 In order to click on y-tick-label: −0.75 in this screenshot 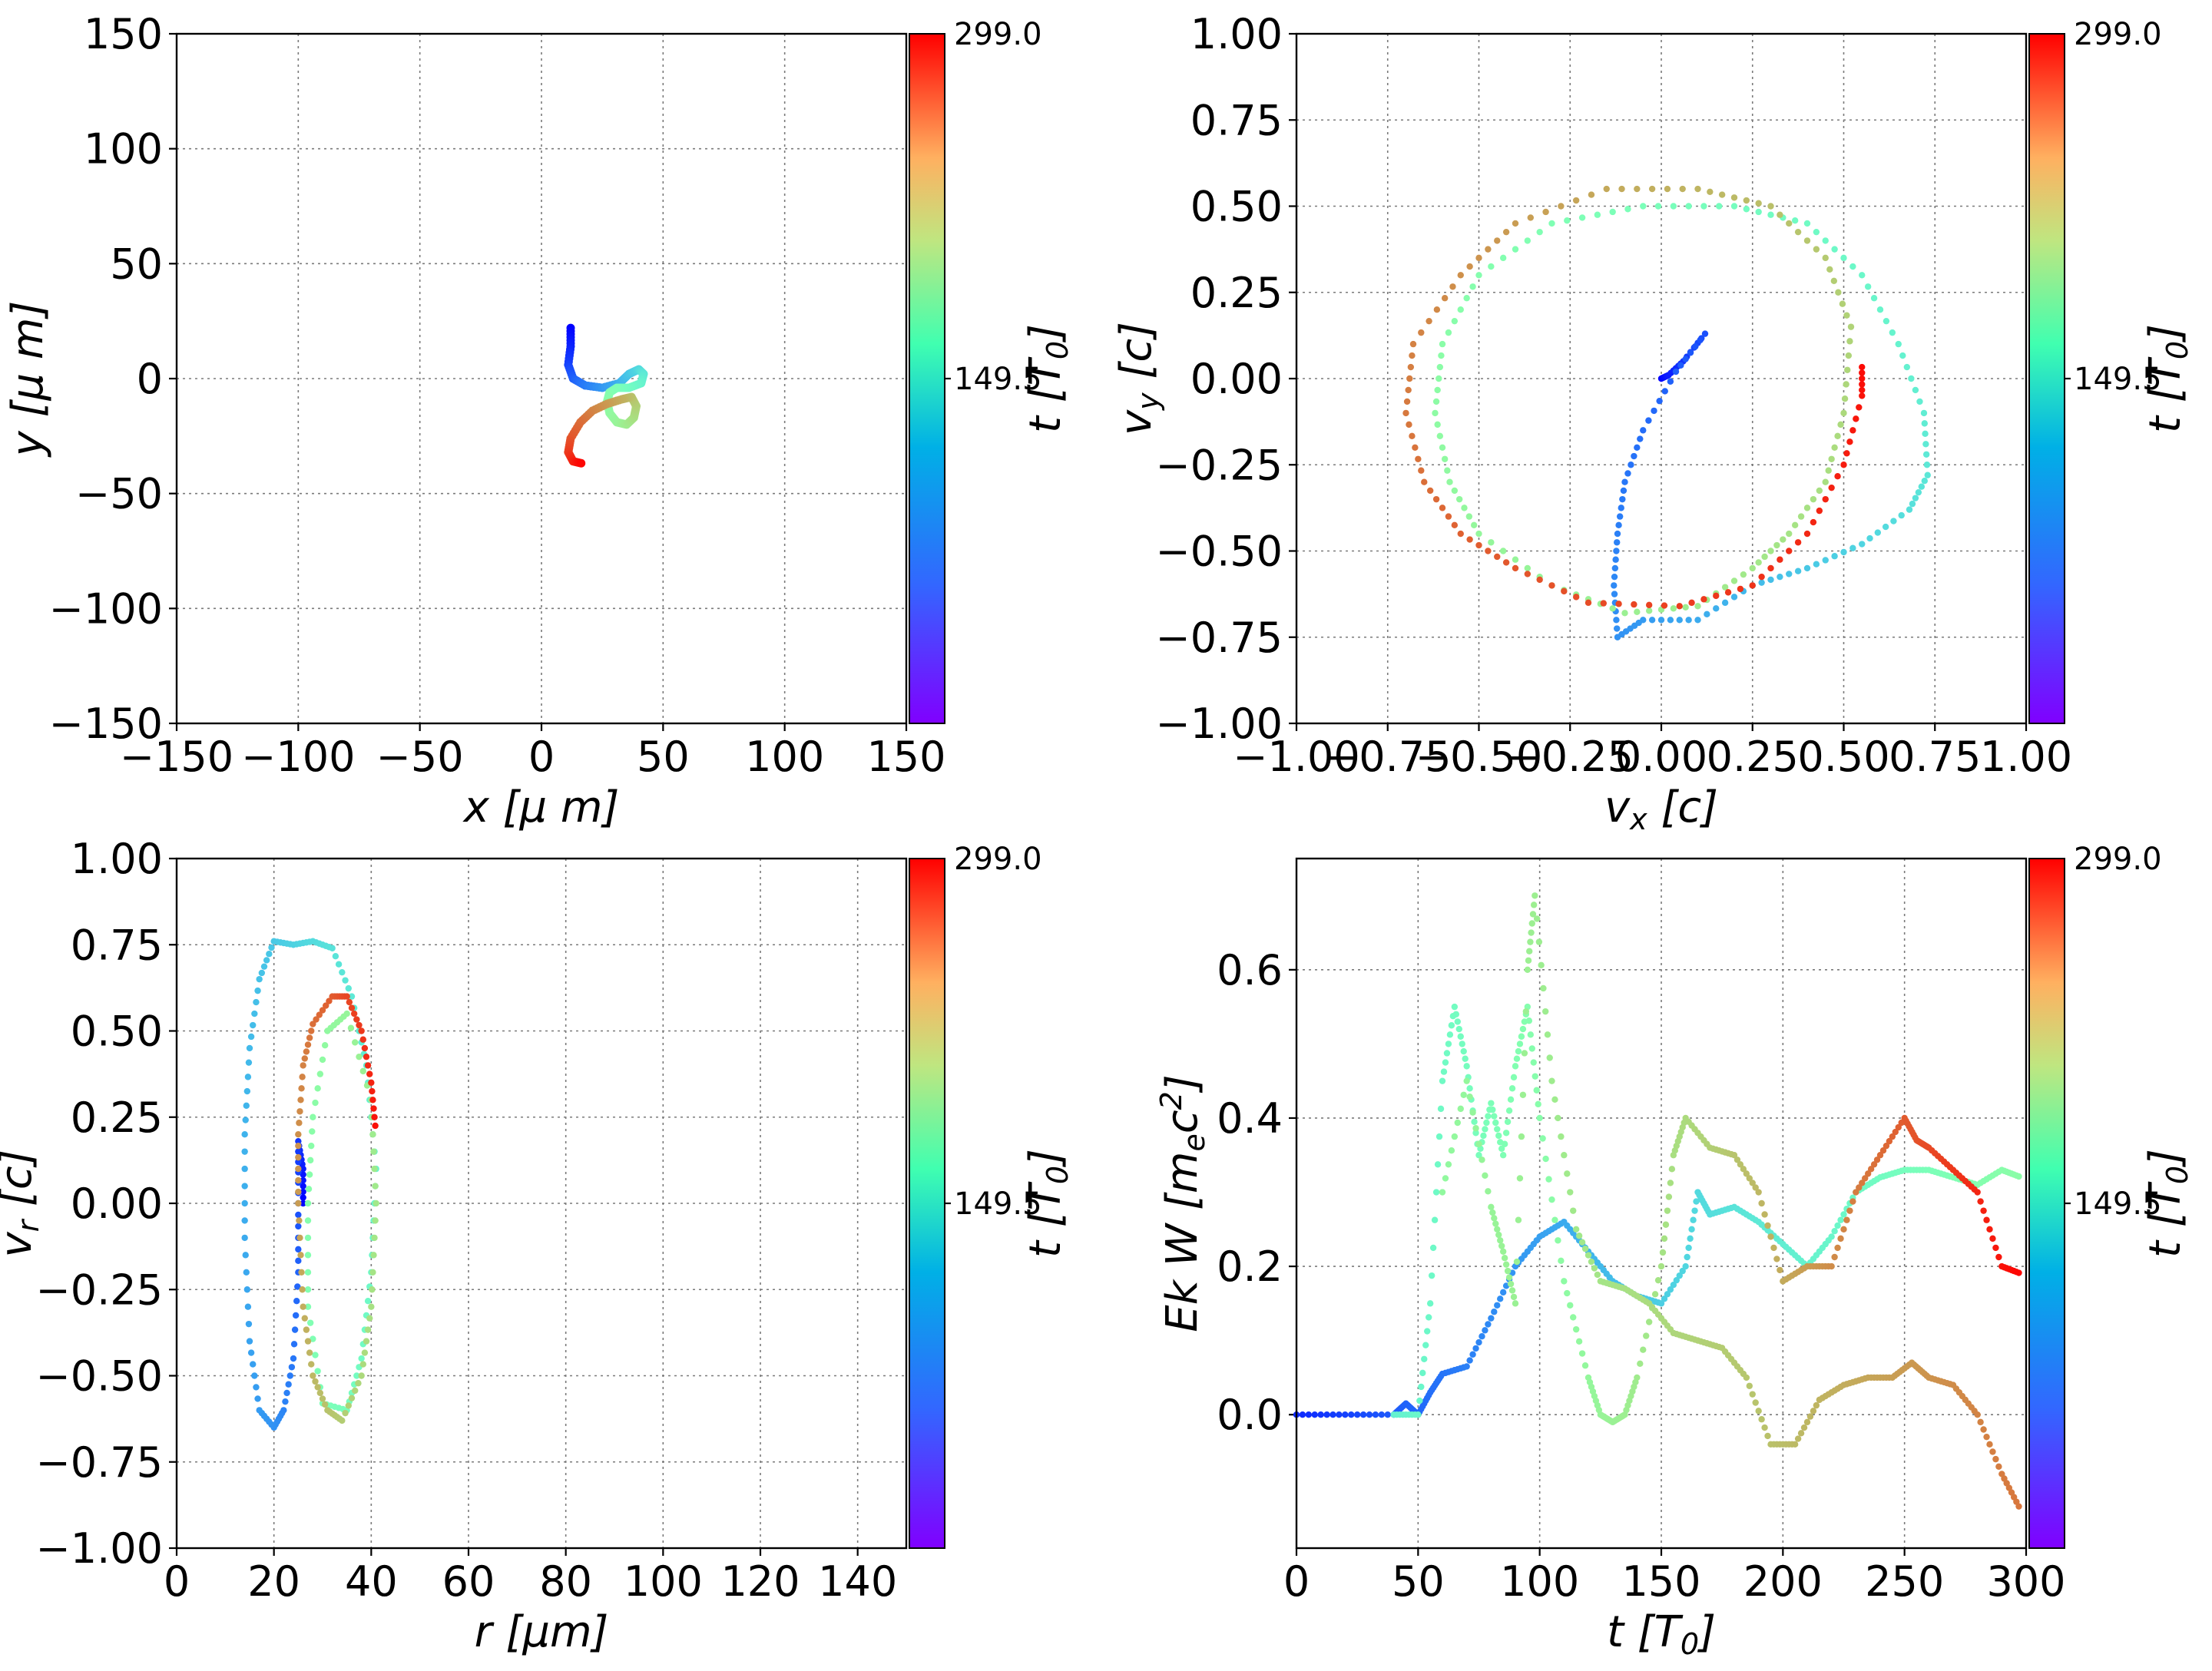, I will do `click(99, 1462)`.